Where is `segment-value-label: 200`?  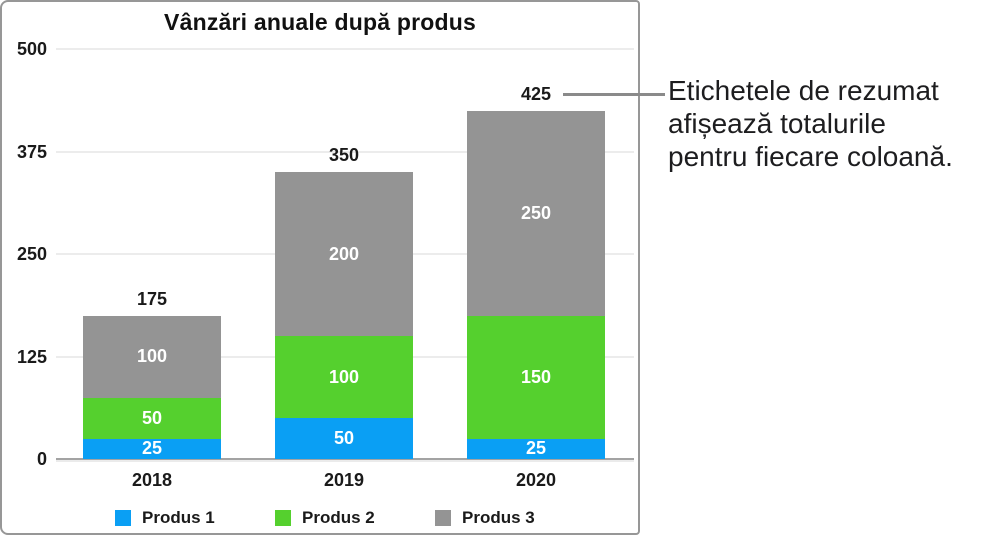 segment-value-label: 200 is located at coordinates (344, 253).